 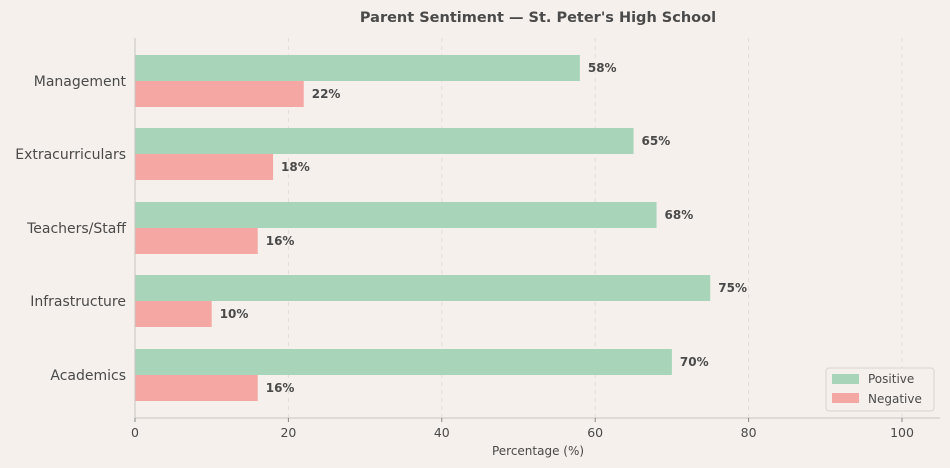 What do you see at coordinates (595, 432) in the screenshot?
I see `x-tick-label: 60` at bounding box center [595, 432].